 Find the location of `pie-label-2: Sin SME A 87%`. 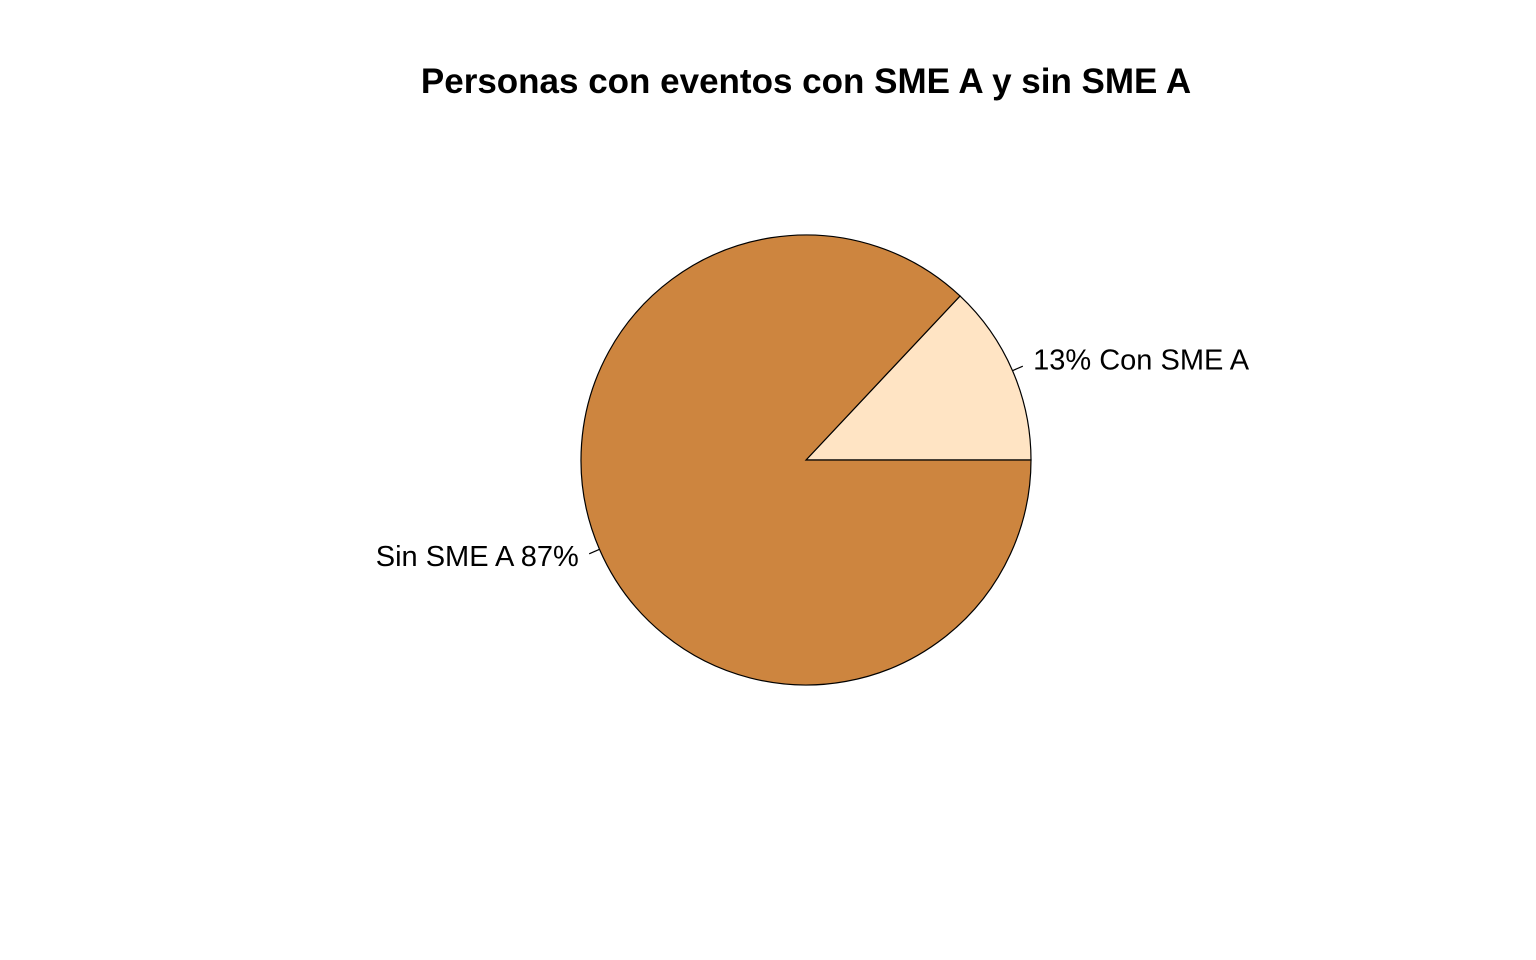

pie-label-2: Sin SME A 87% is located at coordinates (477, 557).